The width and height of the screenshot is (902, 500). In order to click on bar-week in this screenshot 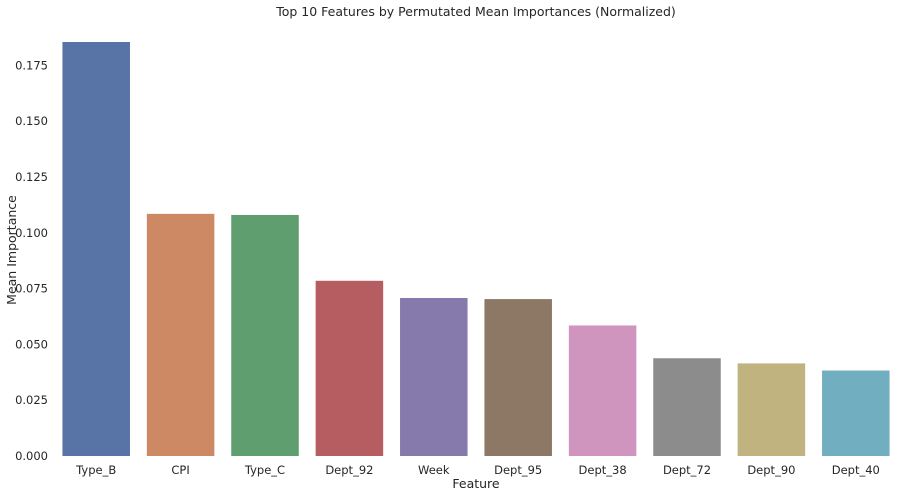, I will do `click(434, 376)`.